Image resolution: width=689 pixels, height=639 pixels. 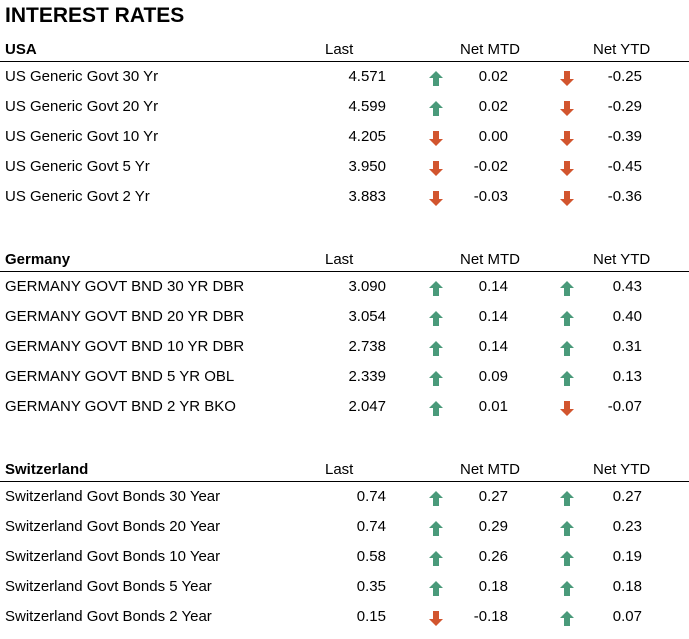 I want to click on instrument-name: GERMANY GOVT BND 30 YR DBR, so click(x=125, y=286).